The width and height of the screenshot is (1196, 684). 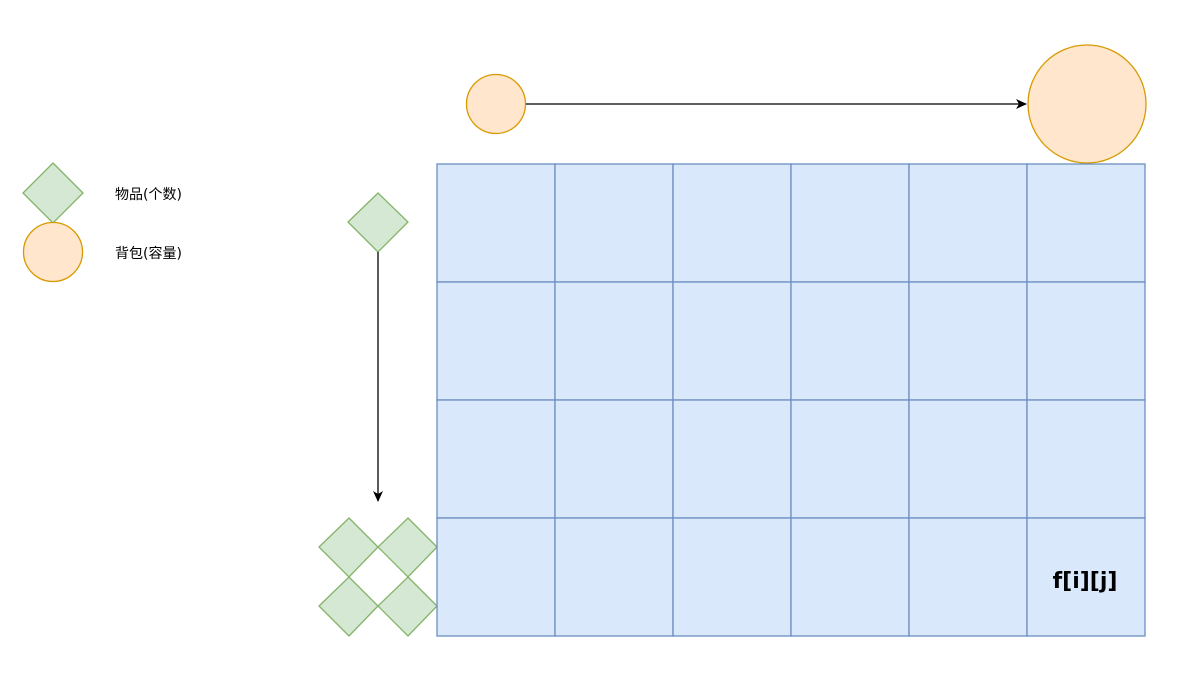 I want to click on legend-item-diamond-icon, so click(x=53, y=193).